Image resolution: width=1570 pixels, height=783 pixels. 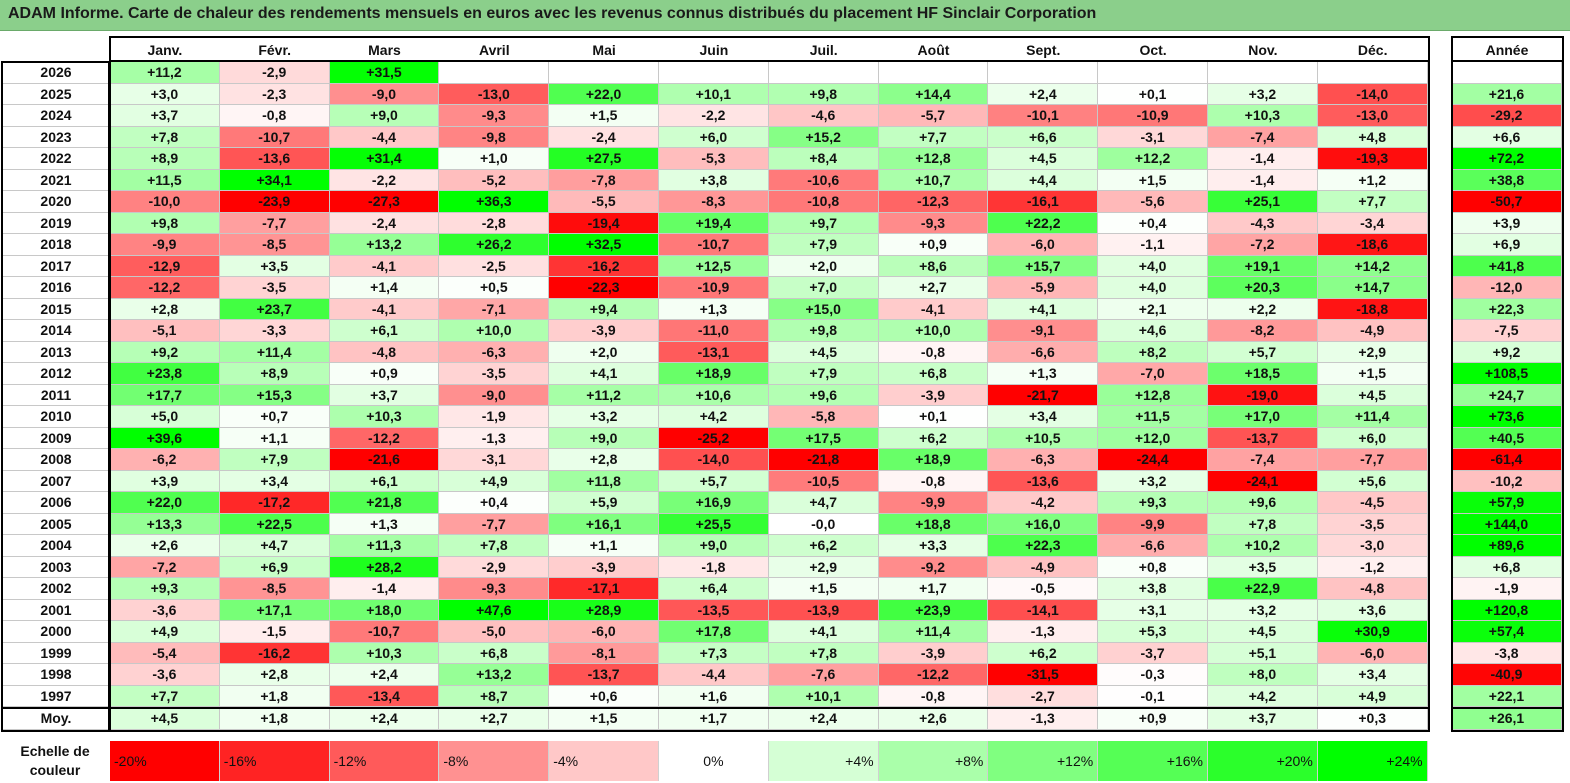 What do you see at coordinates (274, 675) in the screenshot?
I see `heatmap-cell: +2,8` at bounding box center [274, 675].